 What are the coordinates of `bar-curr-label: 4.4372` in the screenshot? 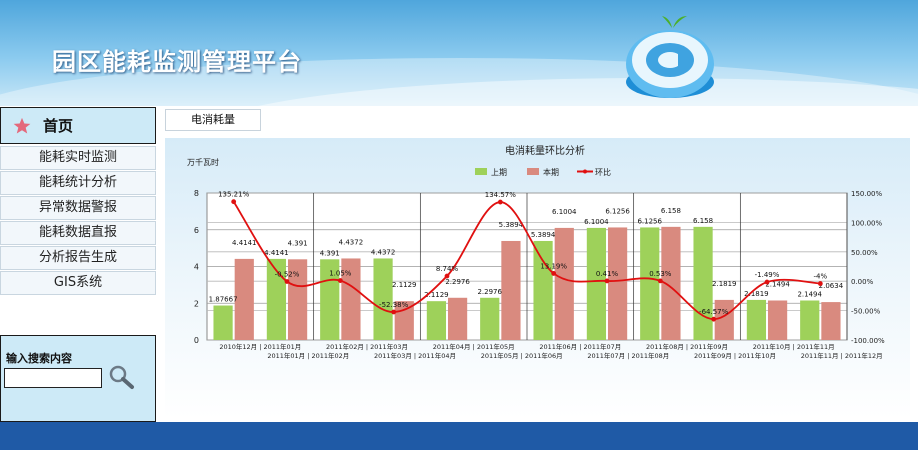 It's located at (351, 242).